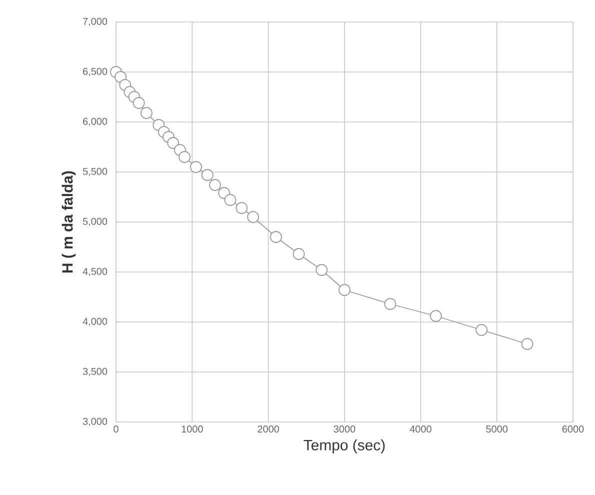 This screenshot has height=495, width=595. Describe the element at coordinates (192, 429) in the screenshot. I see `x-tick-label: 1000` at that location.